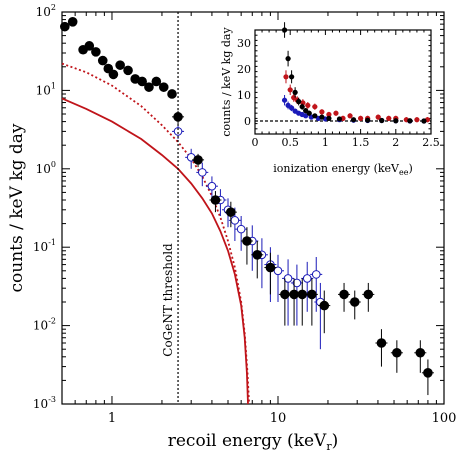 Image resolution: width=463 pixels, height=459 pixels. I want to click on inset-x-axis-label: ionization energy (keVee), so click(343, 169).